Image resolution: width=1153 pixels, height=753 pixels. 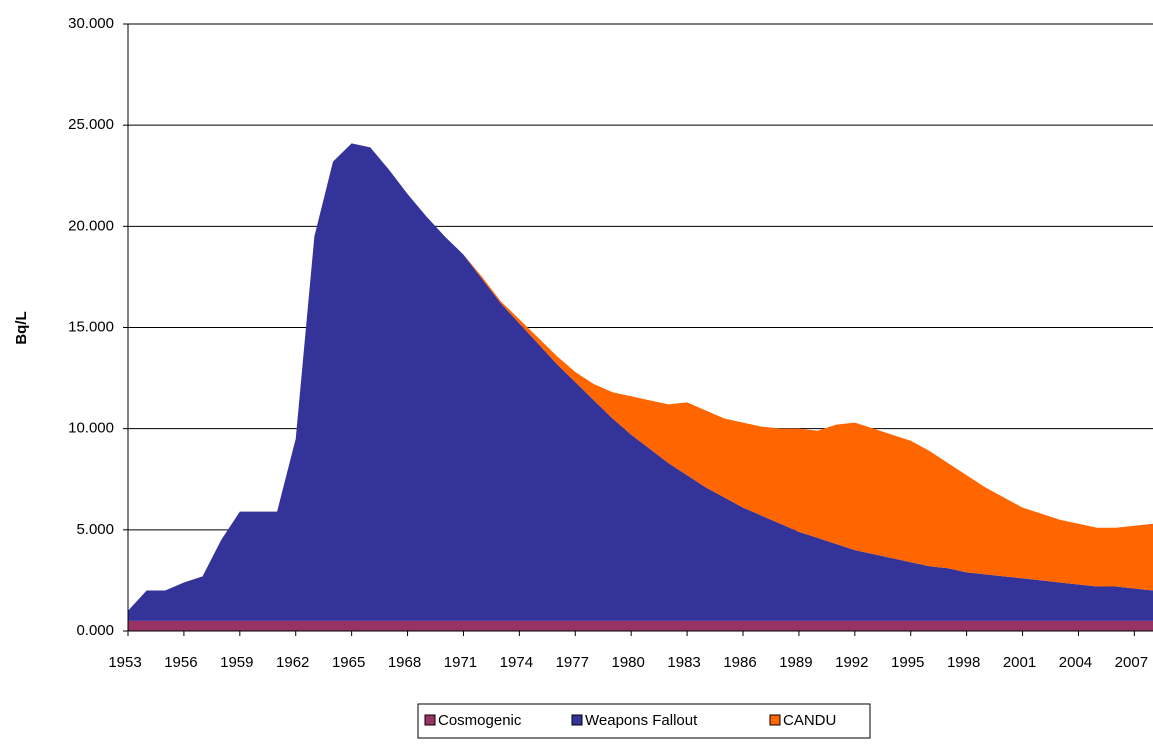 I want to click on legend-box, so click(x=644, y=721).